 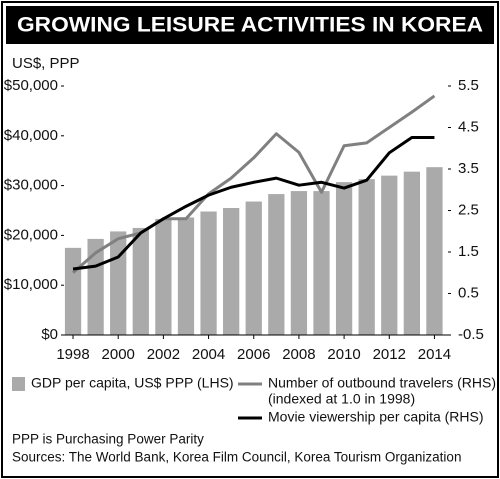 I want to click on x-tick-label: 2008, so click(x=298, y=354).